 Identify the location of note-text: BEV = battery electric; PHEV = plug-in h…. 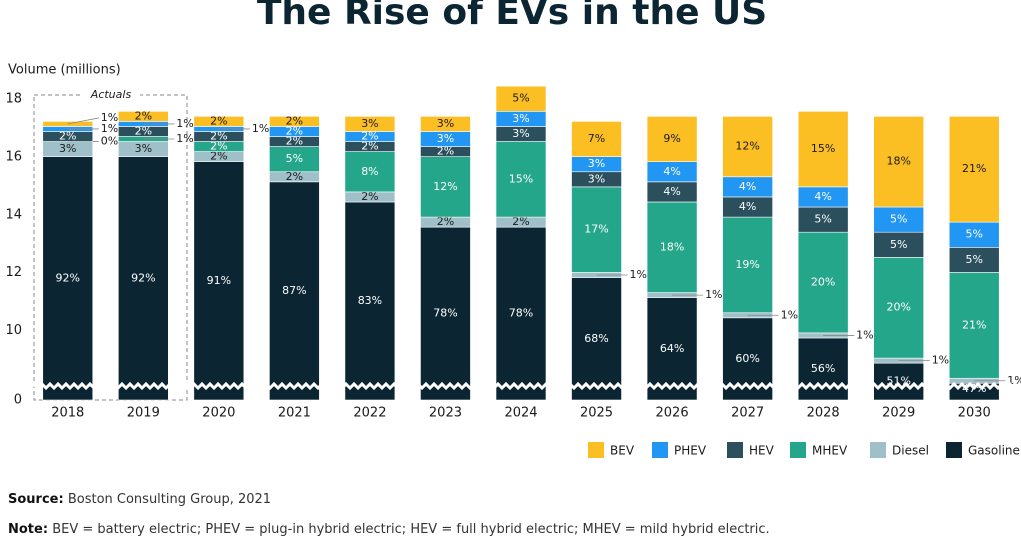
(411, 529).